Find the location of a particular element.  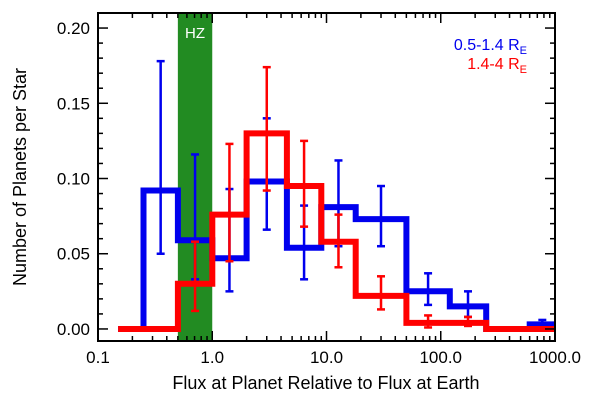

hz-label: HZ is located at coordinates (195, 33).